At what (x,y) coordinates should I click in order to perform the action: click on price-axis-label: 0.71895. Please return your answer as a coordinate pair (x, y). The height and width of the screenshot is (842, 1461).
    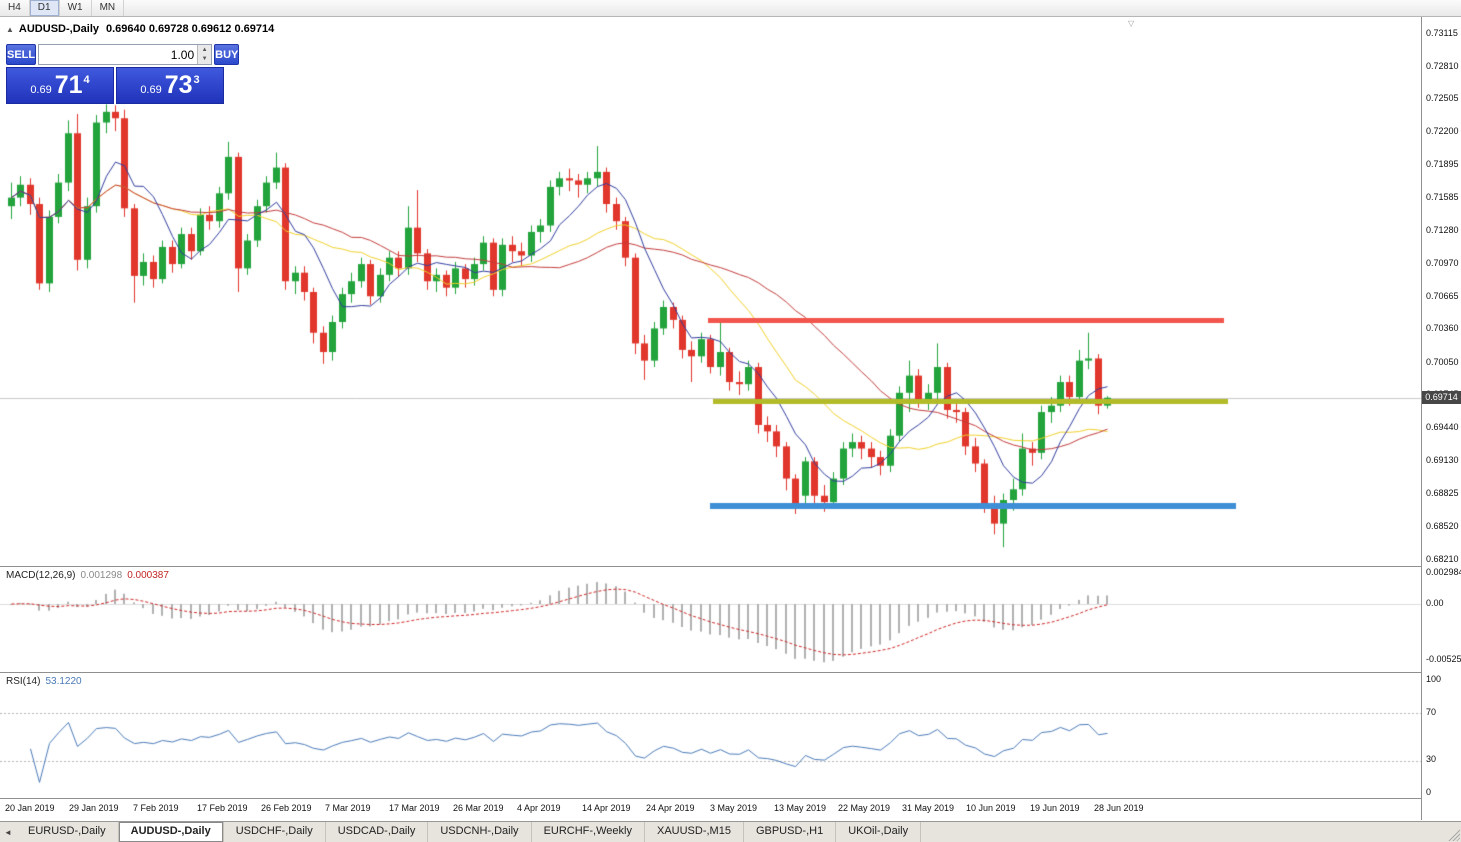
    Looking at the image, I should click on (1442, 163).